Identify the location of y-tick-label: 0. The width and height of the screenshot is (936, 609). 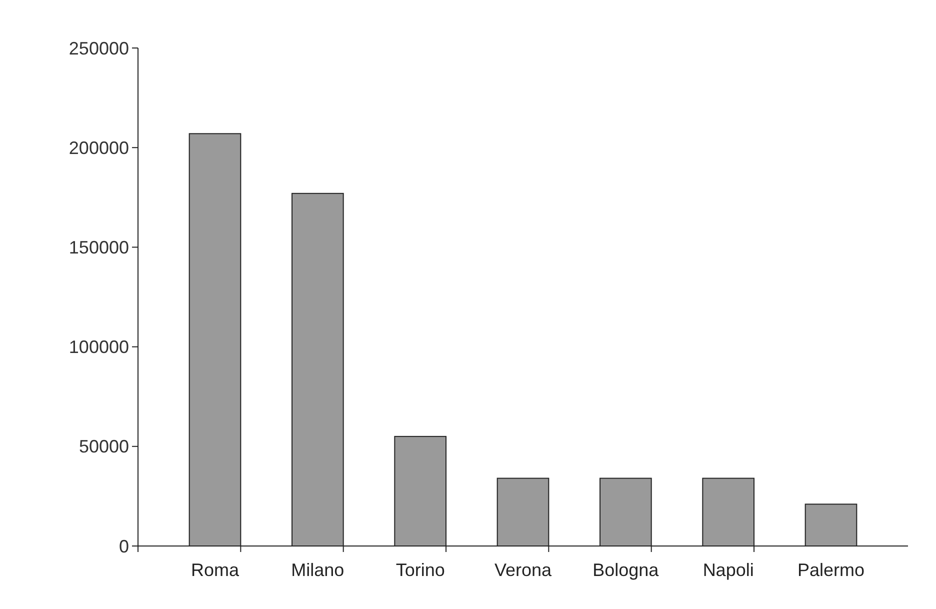
(123, 546).